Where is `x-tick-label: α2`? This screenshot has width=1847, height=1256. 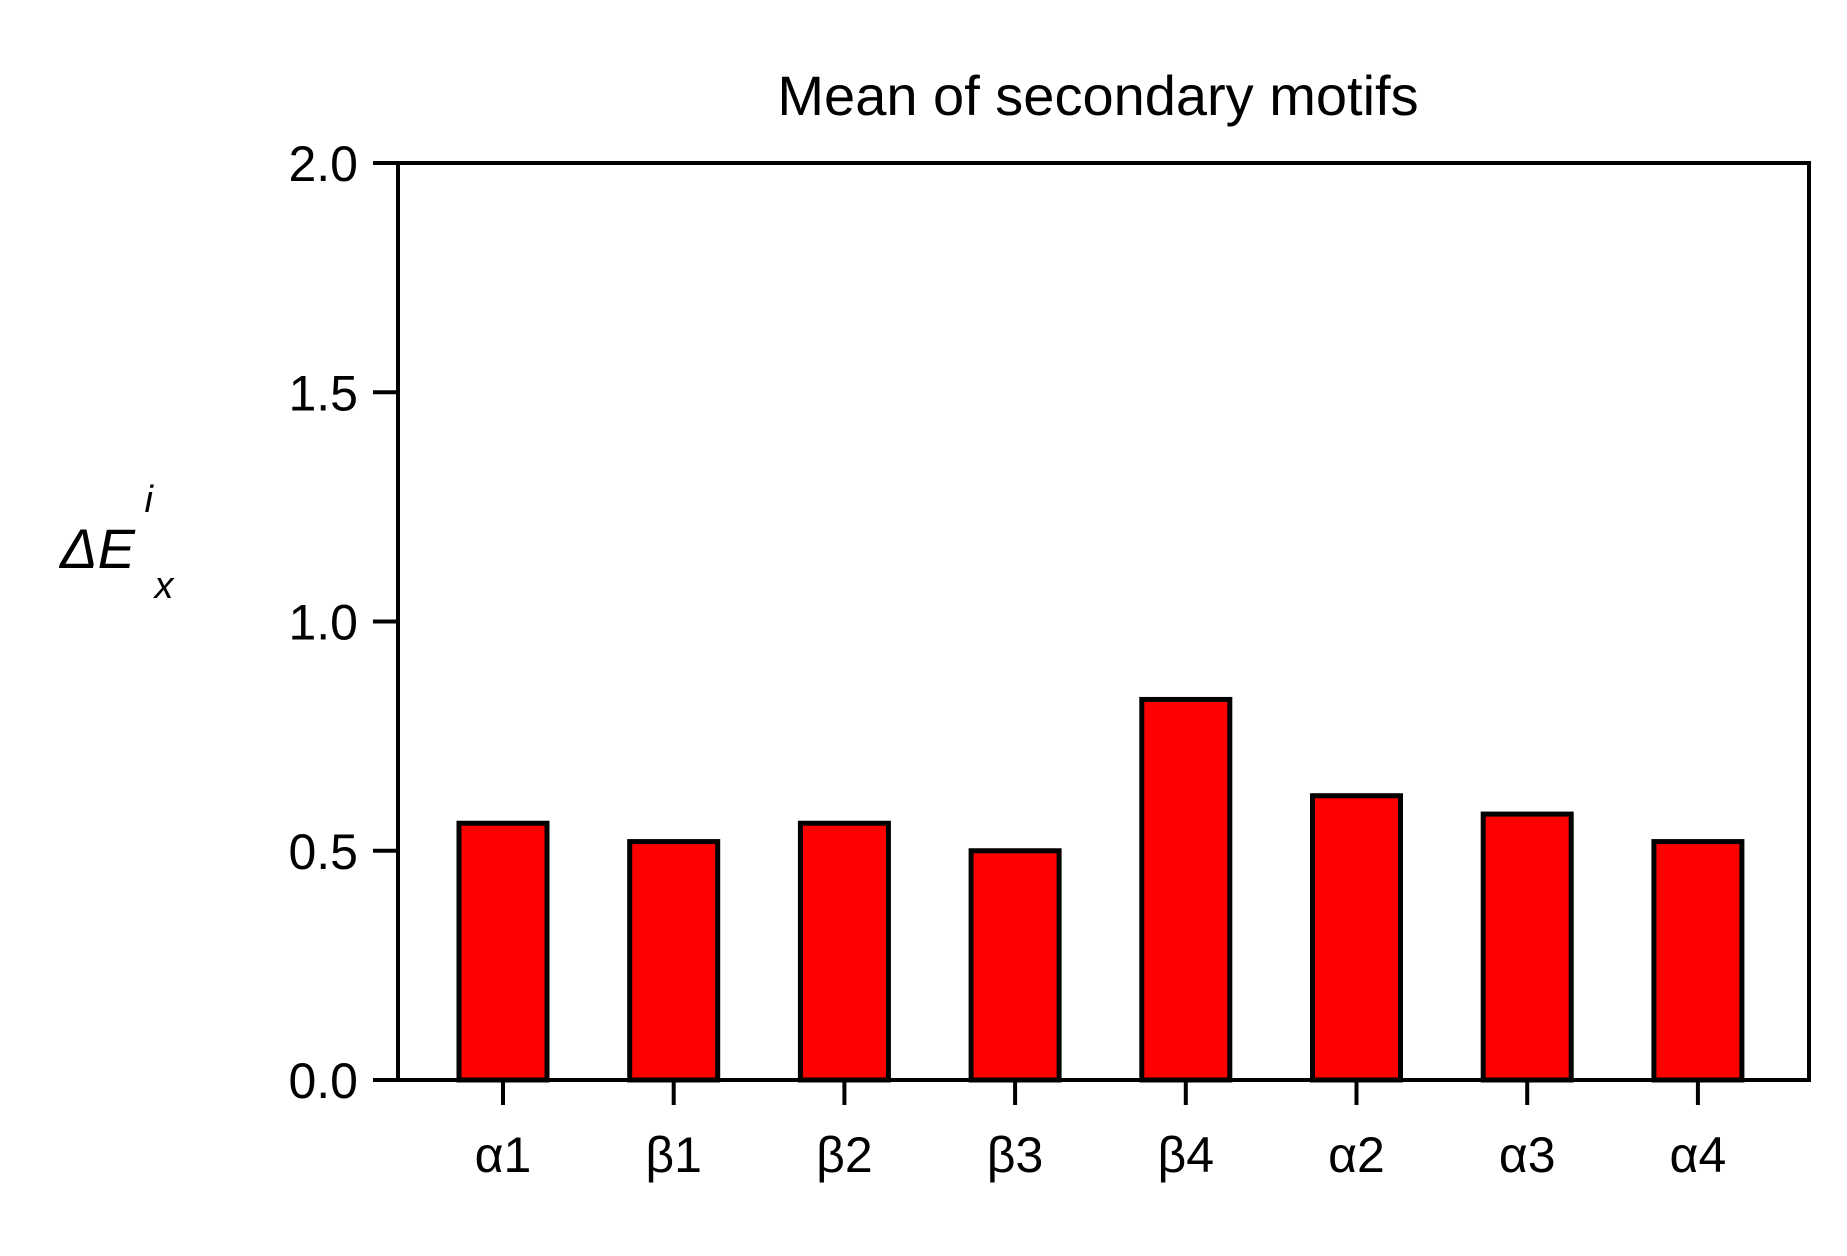 x-tick-label: α2 is located at coordinates (1356, 1155).